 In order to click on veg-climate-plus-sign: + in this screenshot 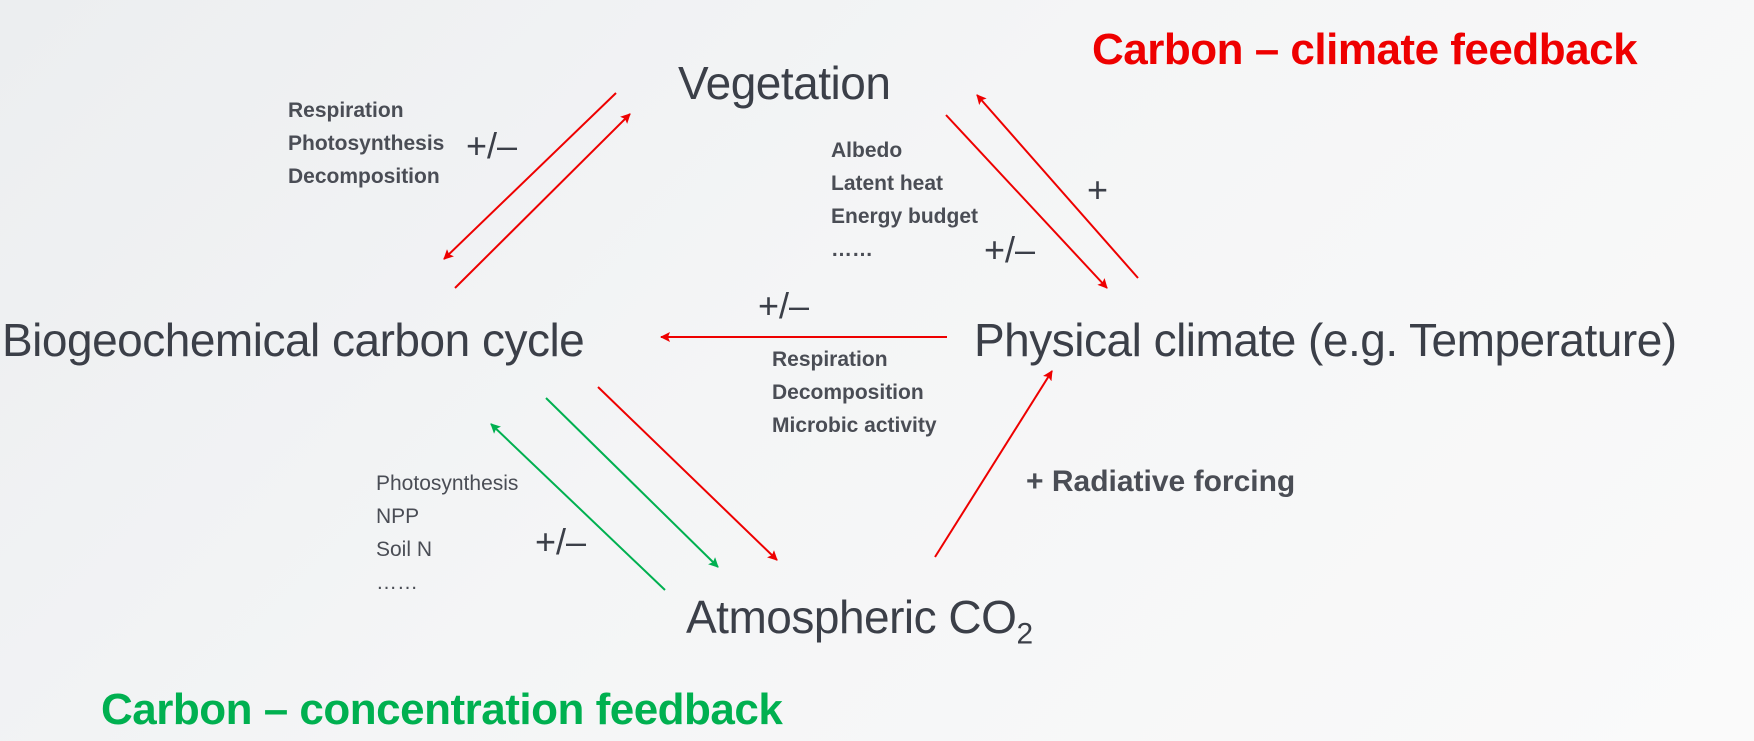, I will do `click(1098, 189)`.